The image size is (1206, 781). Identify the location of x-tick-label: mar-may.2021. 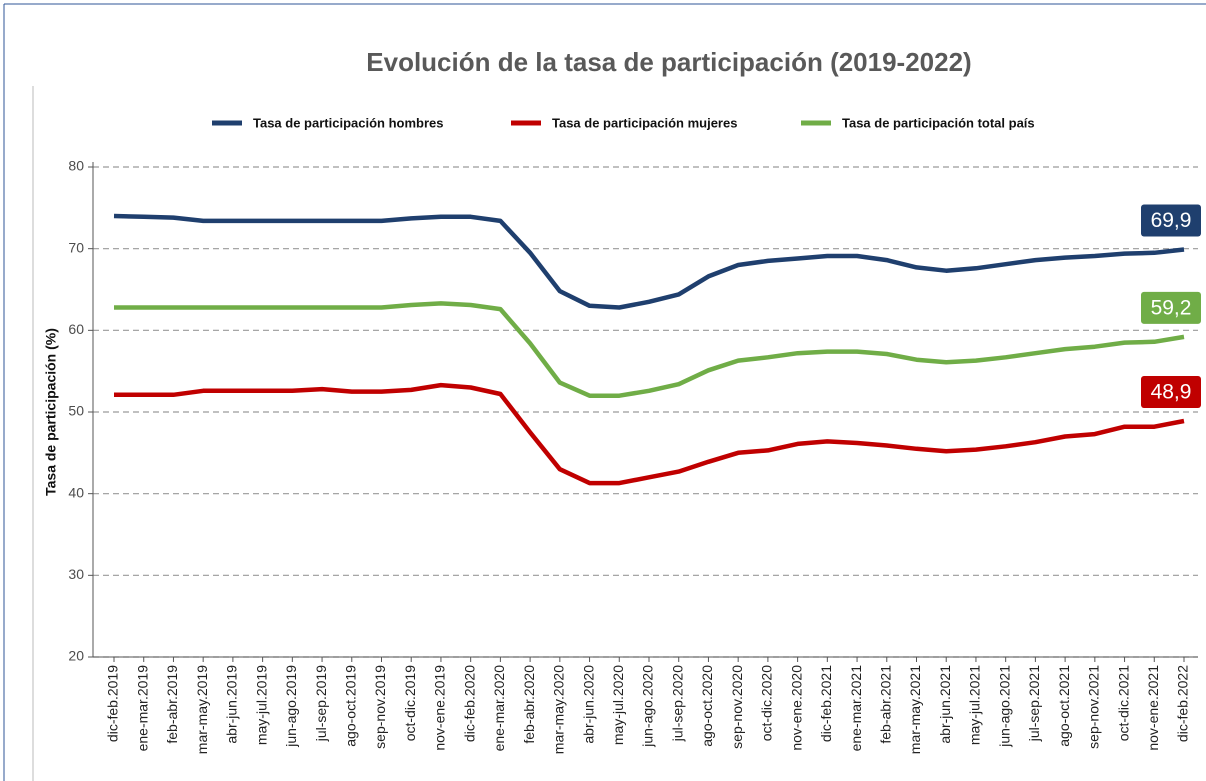
(915, 709).